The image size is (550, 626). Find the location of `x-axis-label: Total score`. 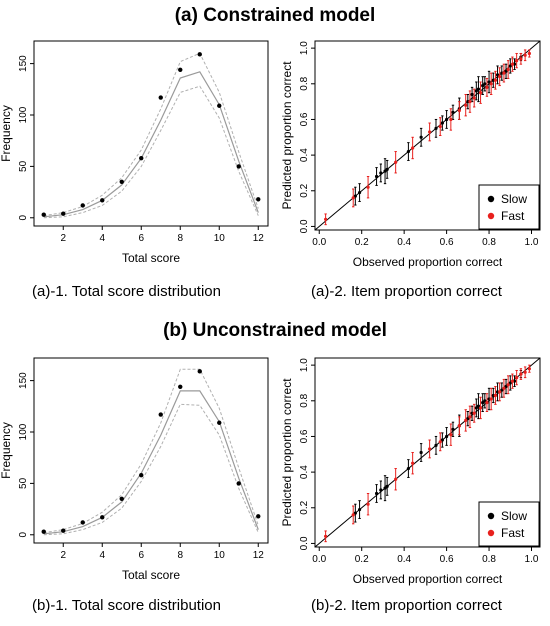

x-axis-label: Total score is located at coordinates (151, 258).